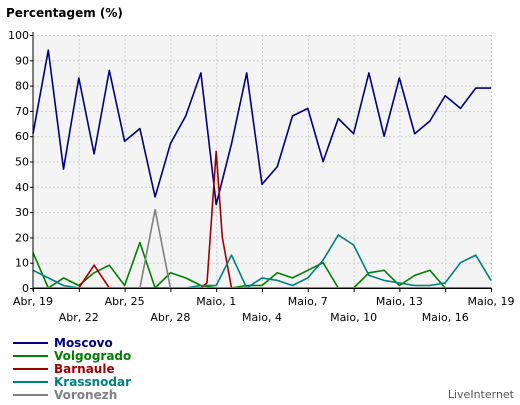 This screenshot has height=405, width=520. I want to click on legend-label: Krassnodar, so click(92, 382).